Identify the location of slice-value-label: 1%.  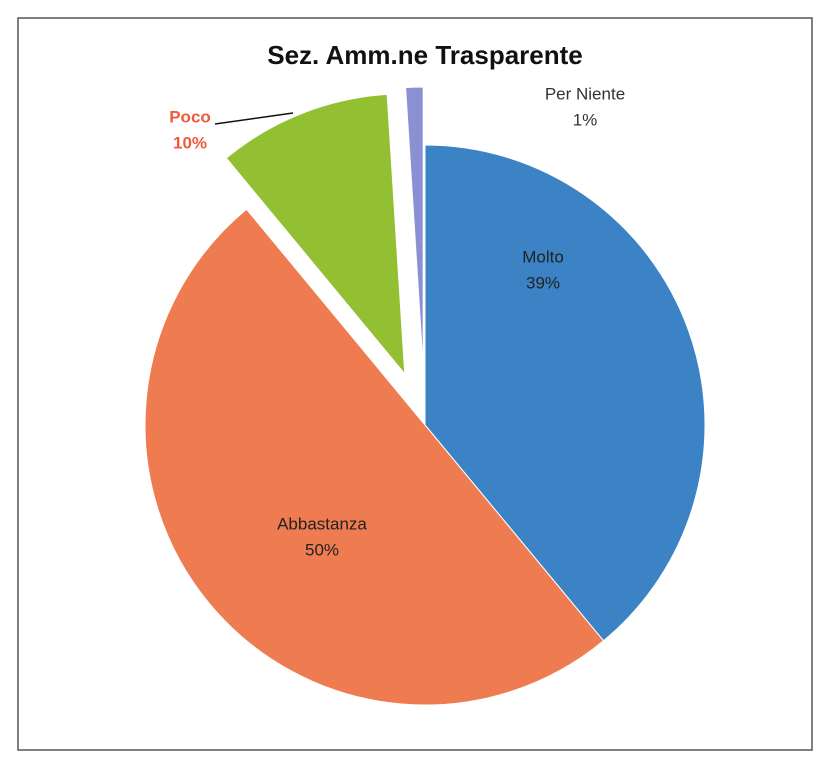
(585, 119).